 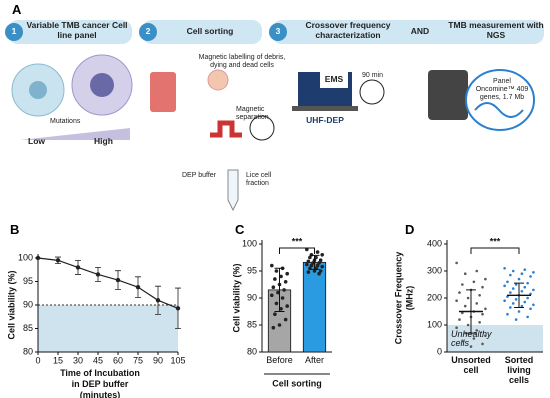 What do you see at coordinates (199, 175) in the screenshot?
I see `dep-buffer-text: DEP buffer` at bounding box center [199, 175].